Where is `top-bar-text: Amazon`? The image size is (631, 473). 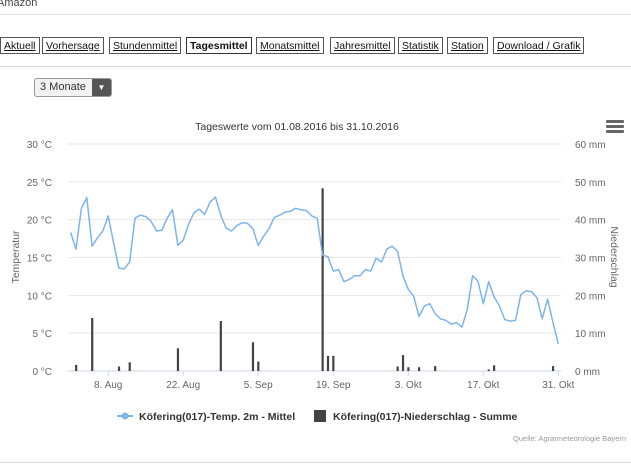 top-bar-text: Amazon is located at coordinates (19, 4).